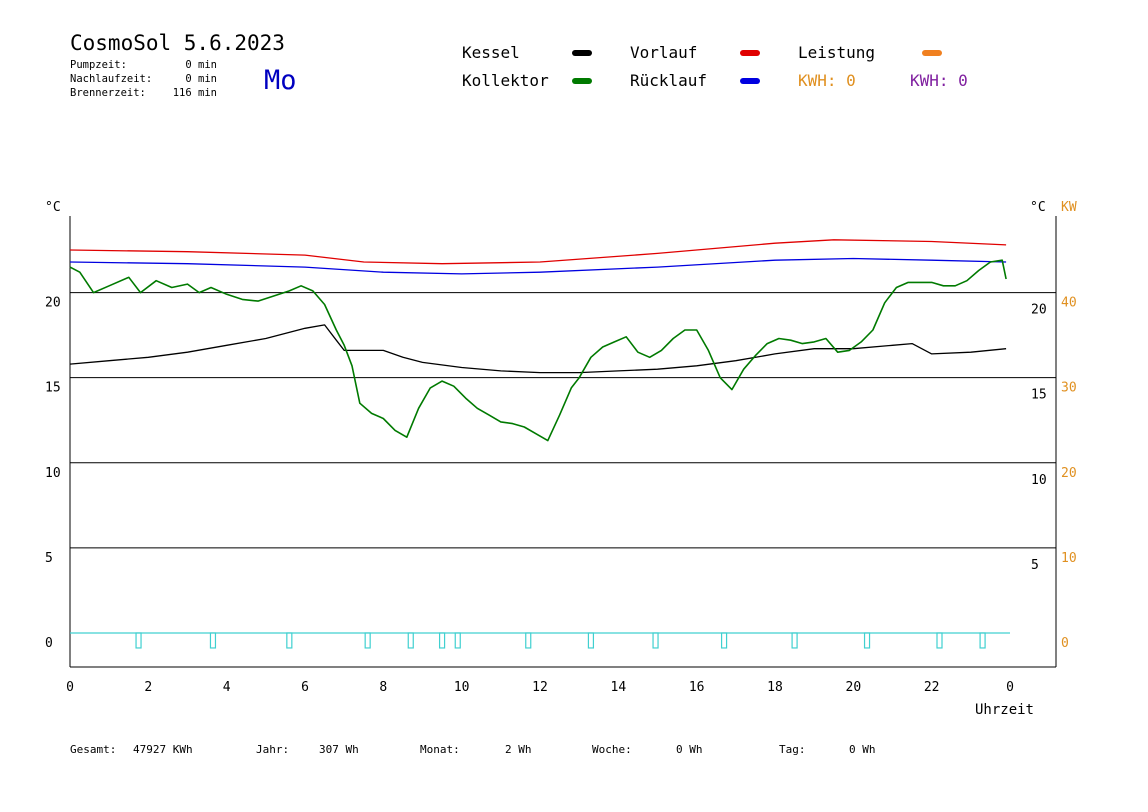 The height and width of the screenshot is (812, 1148). What do you see at coordinates (1069, 388) in the screenshot?
I see `kw-tick-label: 30` at bounding box center [1069, 388].